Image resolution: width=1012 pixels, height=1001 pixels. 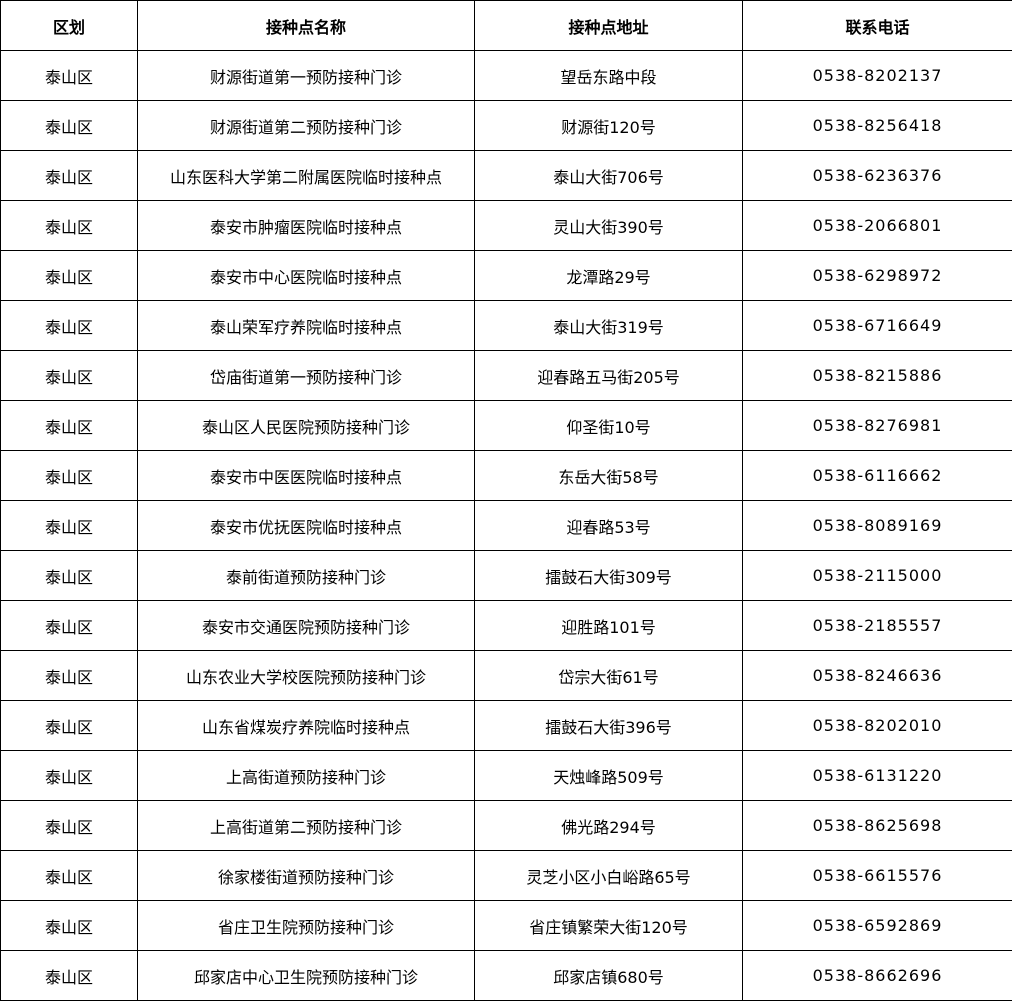 I want to click on address-cell: 省庄镇繁荣大街120号, so click(x=608, y=925).